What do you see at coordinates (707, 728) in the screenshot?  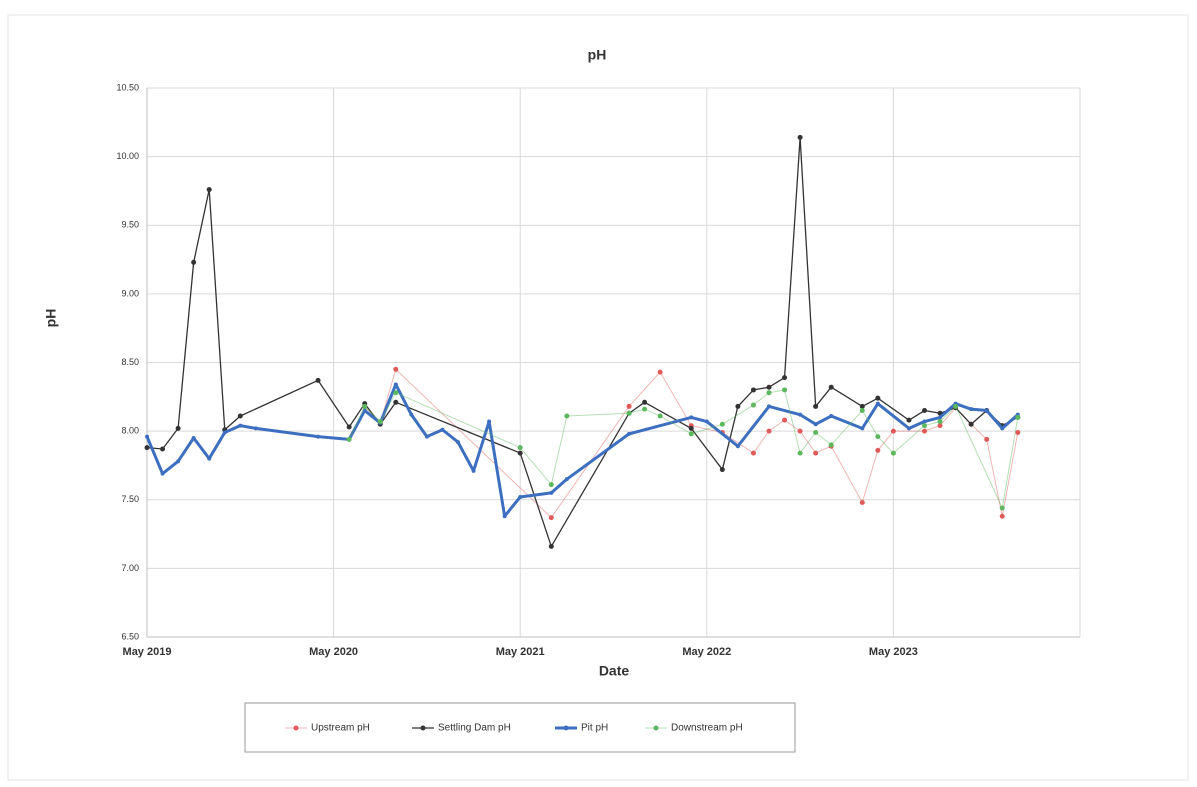 I see `legend-label: Downstream pH` at bounding box center [707, 728].